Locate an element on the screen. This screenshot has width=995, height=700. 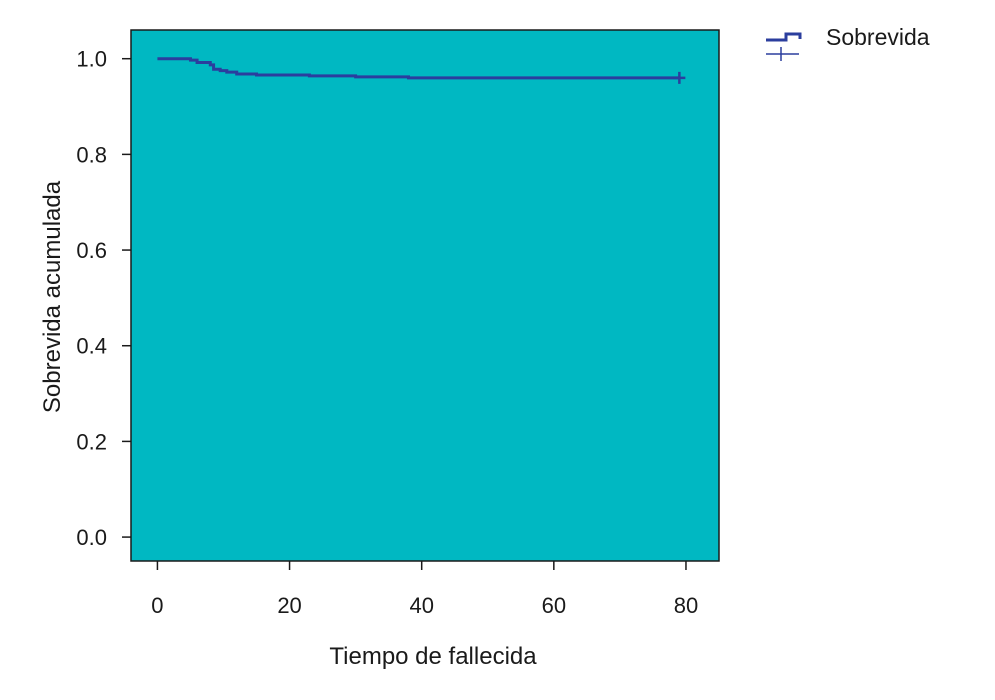
series-line-sobrevida is located at coordinates (418, 68).